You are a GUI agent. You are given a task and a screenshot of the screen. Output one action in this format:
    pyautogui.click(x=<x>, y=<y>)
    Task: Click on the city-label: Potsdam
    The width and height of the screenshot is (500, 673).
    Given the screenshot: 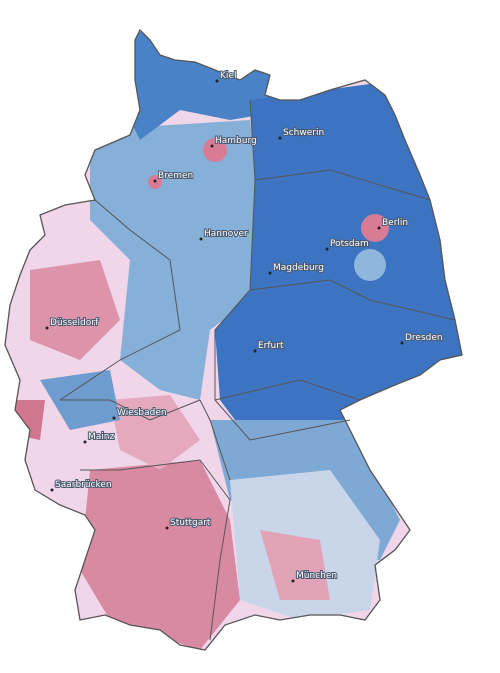 What is the action you would take?
    pyautogui.click(x=349, y=244)
    